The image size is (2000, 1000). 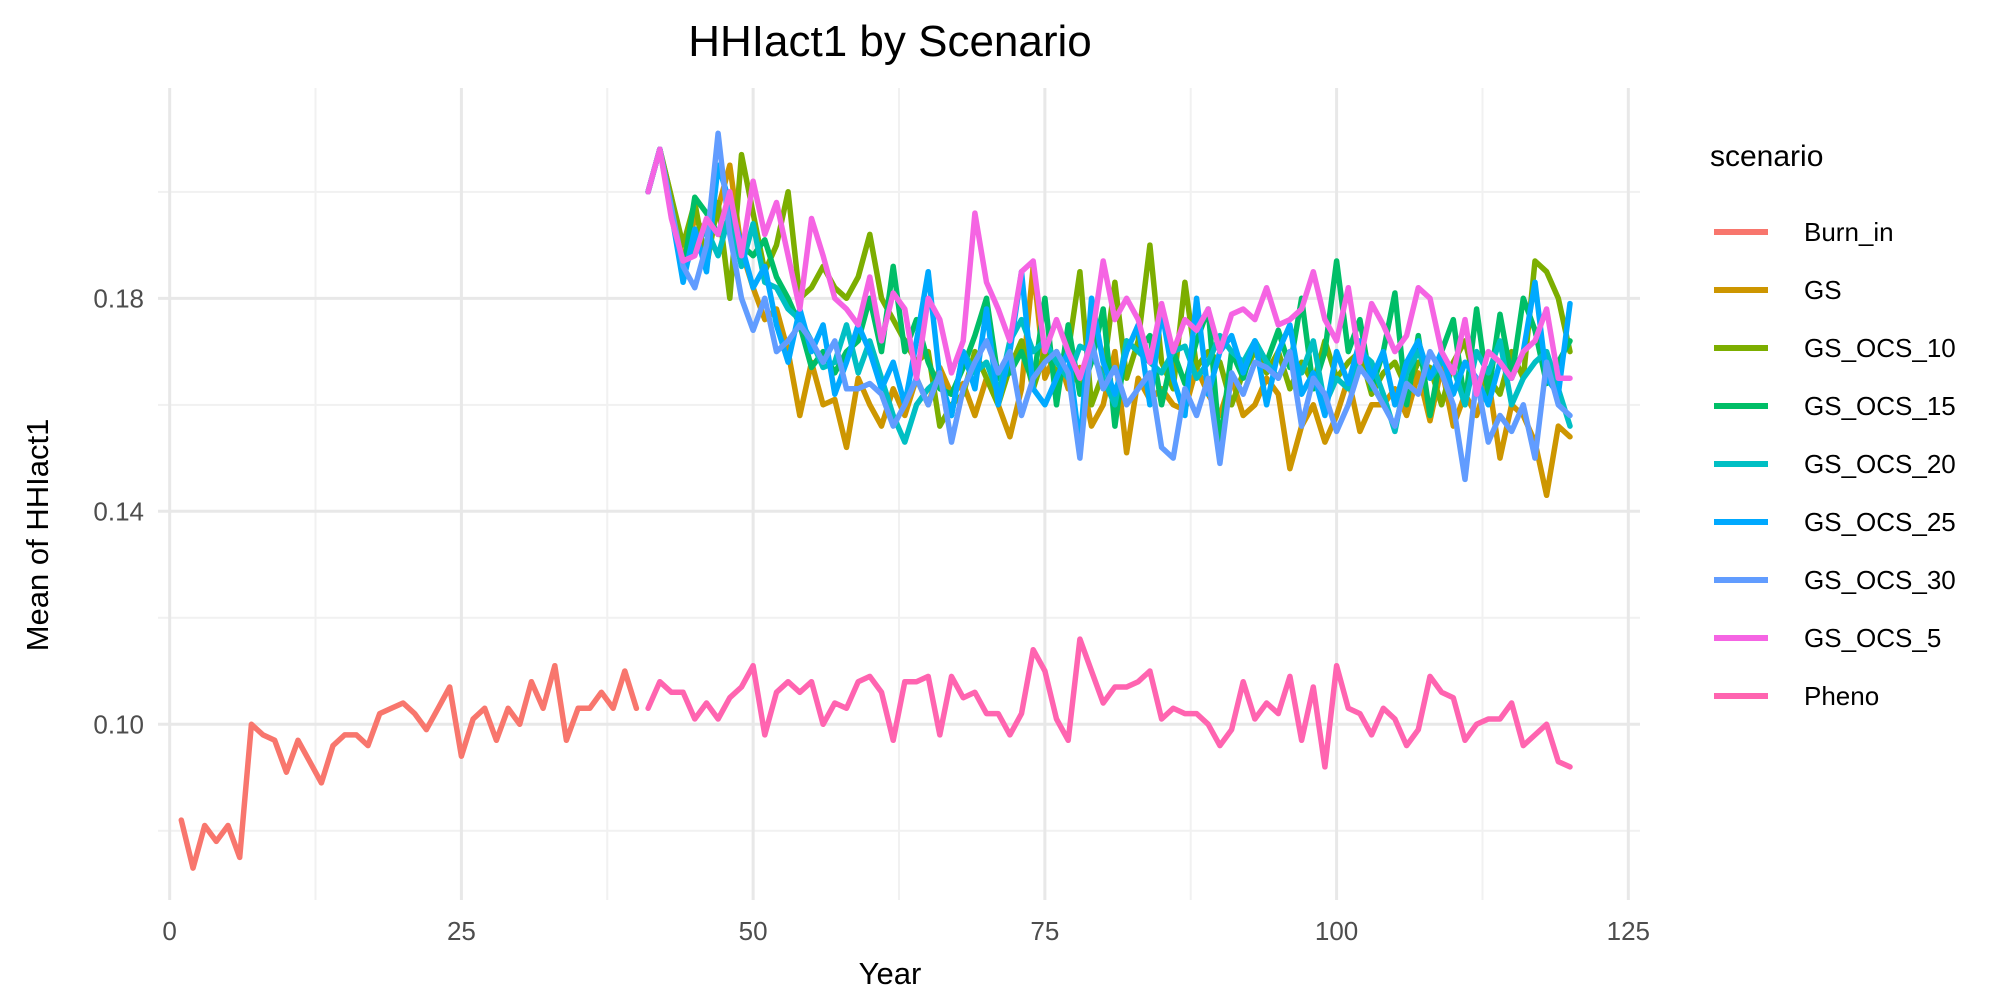 I want to click on x-axis-ticks: 0 25 50 75 100 125, so click(x=906, y=931).